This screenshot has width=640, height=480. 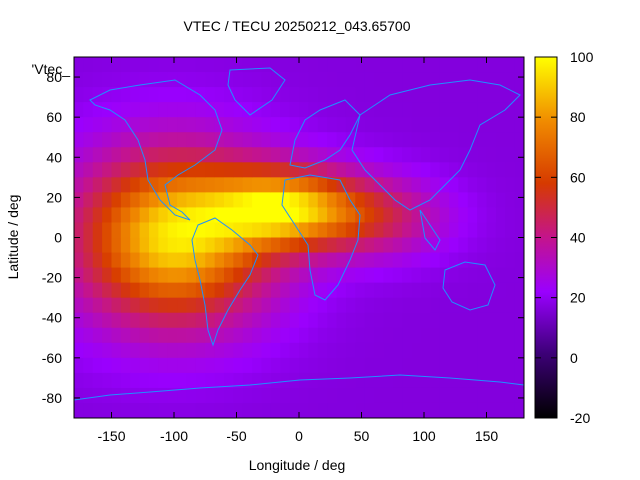 What do you see at coordinates (580, 418) in the screenshot?
I see `colorbar-tick-label: -20` at bounding box center [580, 418].